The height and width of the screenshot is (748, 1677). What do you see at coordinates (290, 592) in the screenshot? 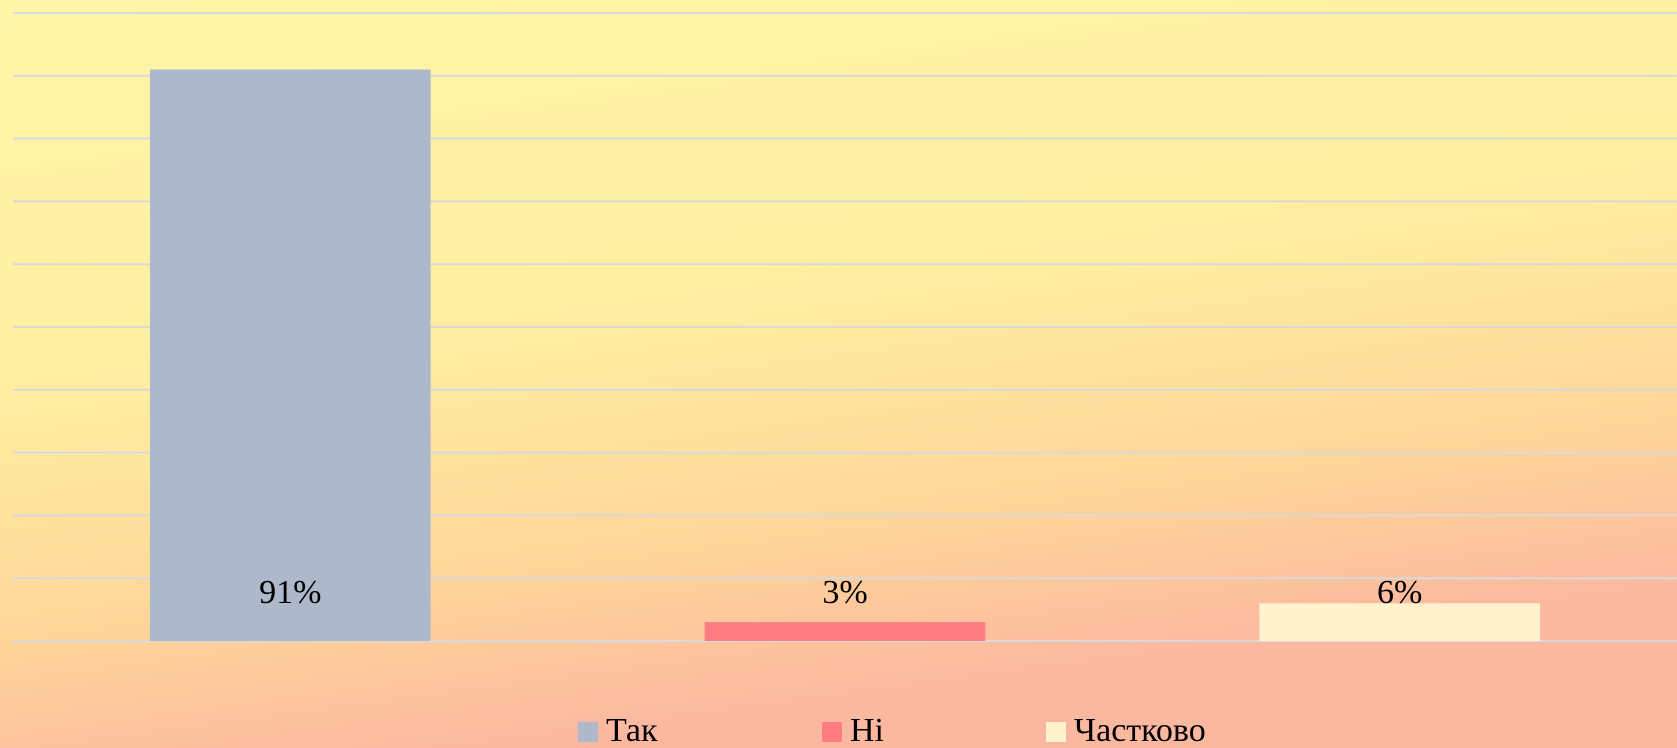
I see `data-label: 91%` at bounding box center [290, 592].